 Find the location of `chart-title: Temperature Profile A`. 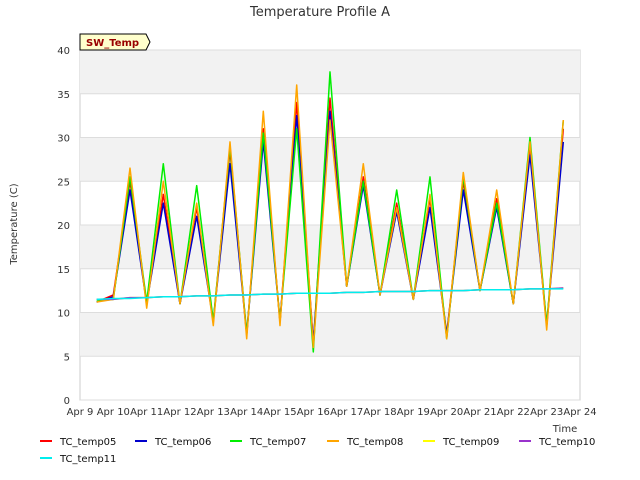

chart-title: Temperature Profile A is located at coordinates (319, 12).